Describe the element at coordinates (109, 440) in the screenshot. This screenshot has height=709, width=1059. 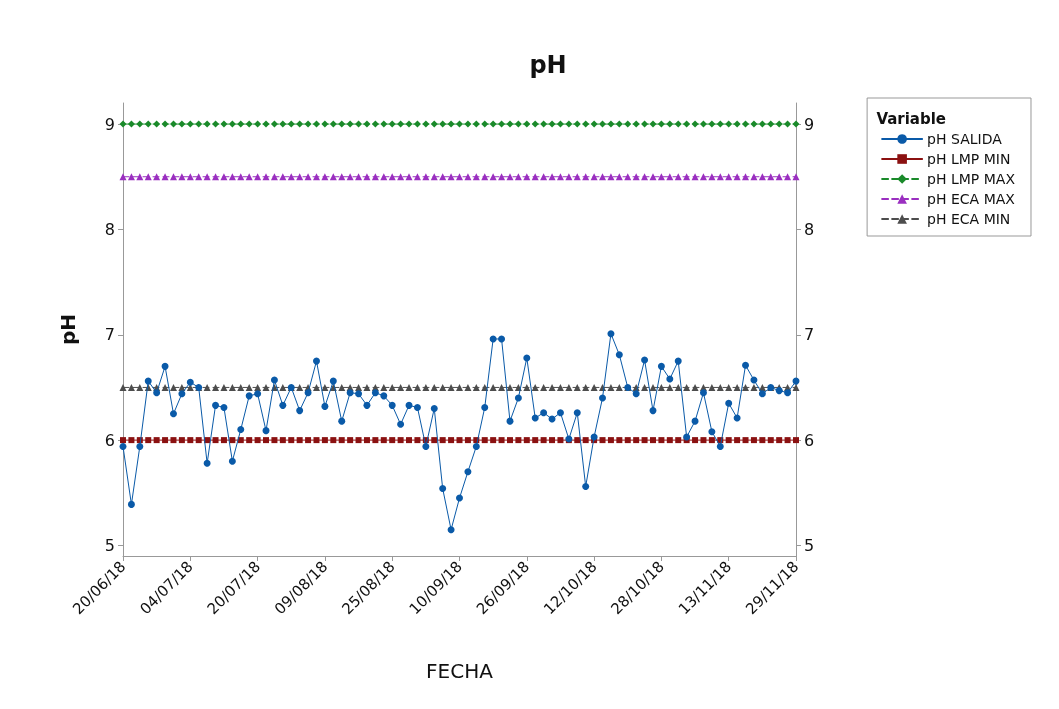
I see `y-tick-label: 6` at that location.